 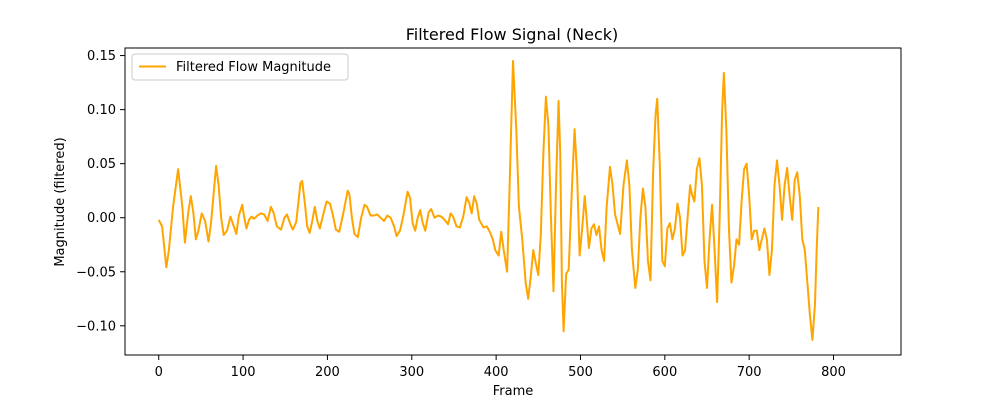 I want to click on legend-label: Filtered Flow Magnitude, so click(x=253, y=67).